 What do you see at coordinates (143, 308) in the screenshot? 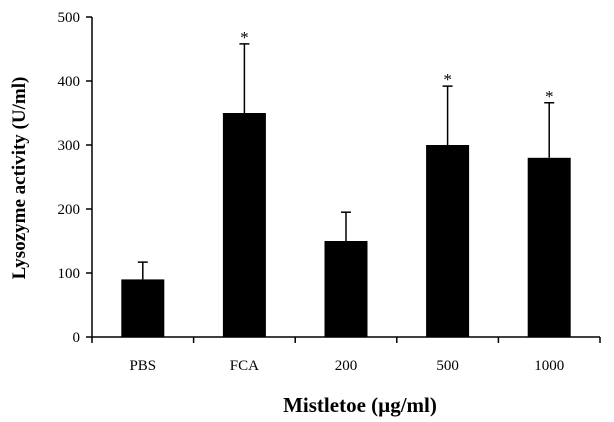
I see `bar-PBS` at bounding box center [143, 308].